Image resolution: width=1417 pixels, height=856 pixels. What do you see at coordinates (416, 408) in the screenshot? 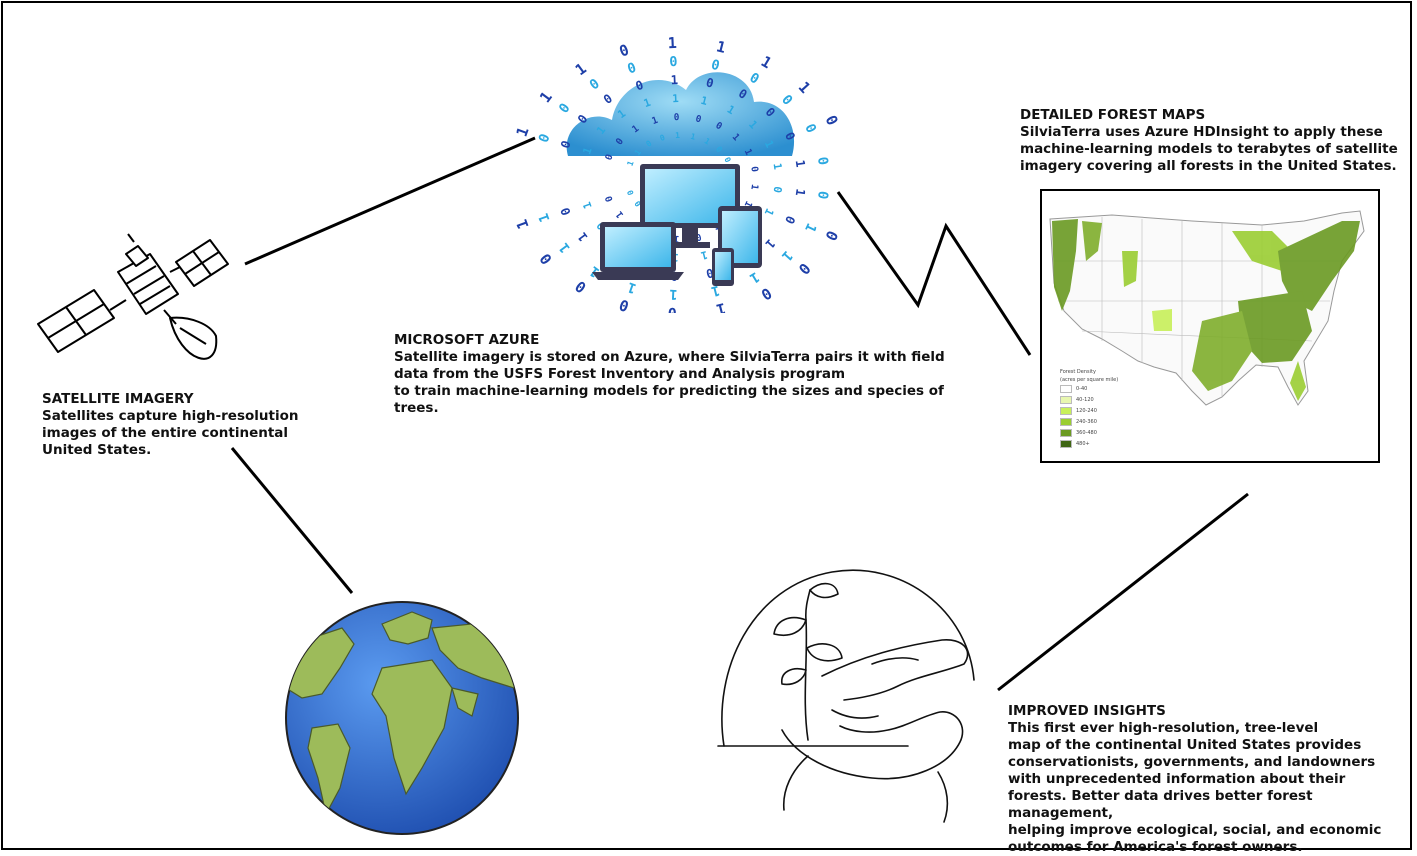
I see `azure-line: trees.` at bounding box center [416, 408].